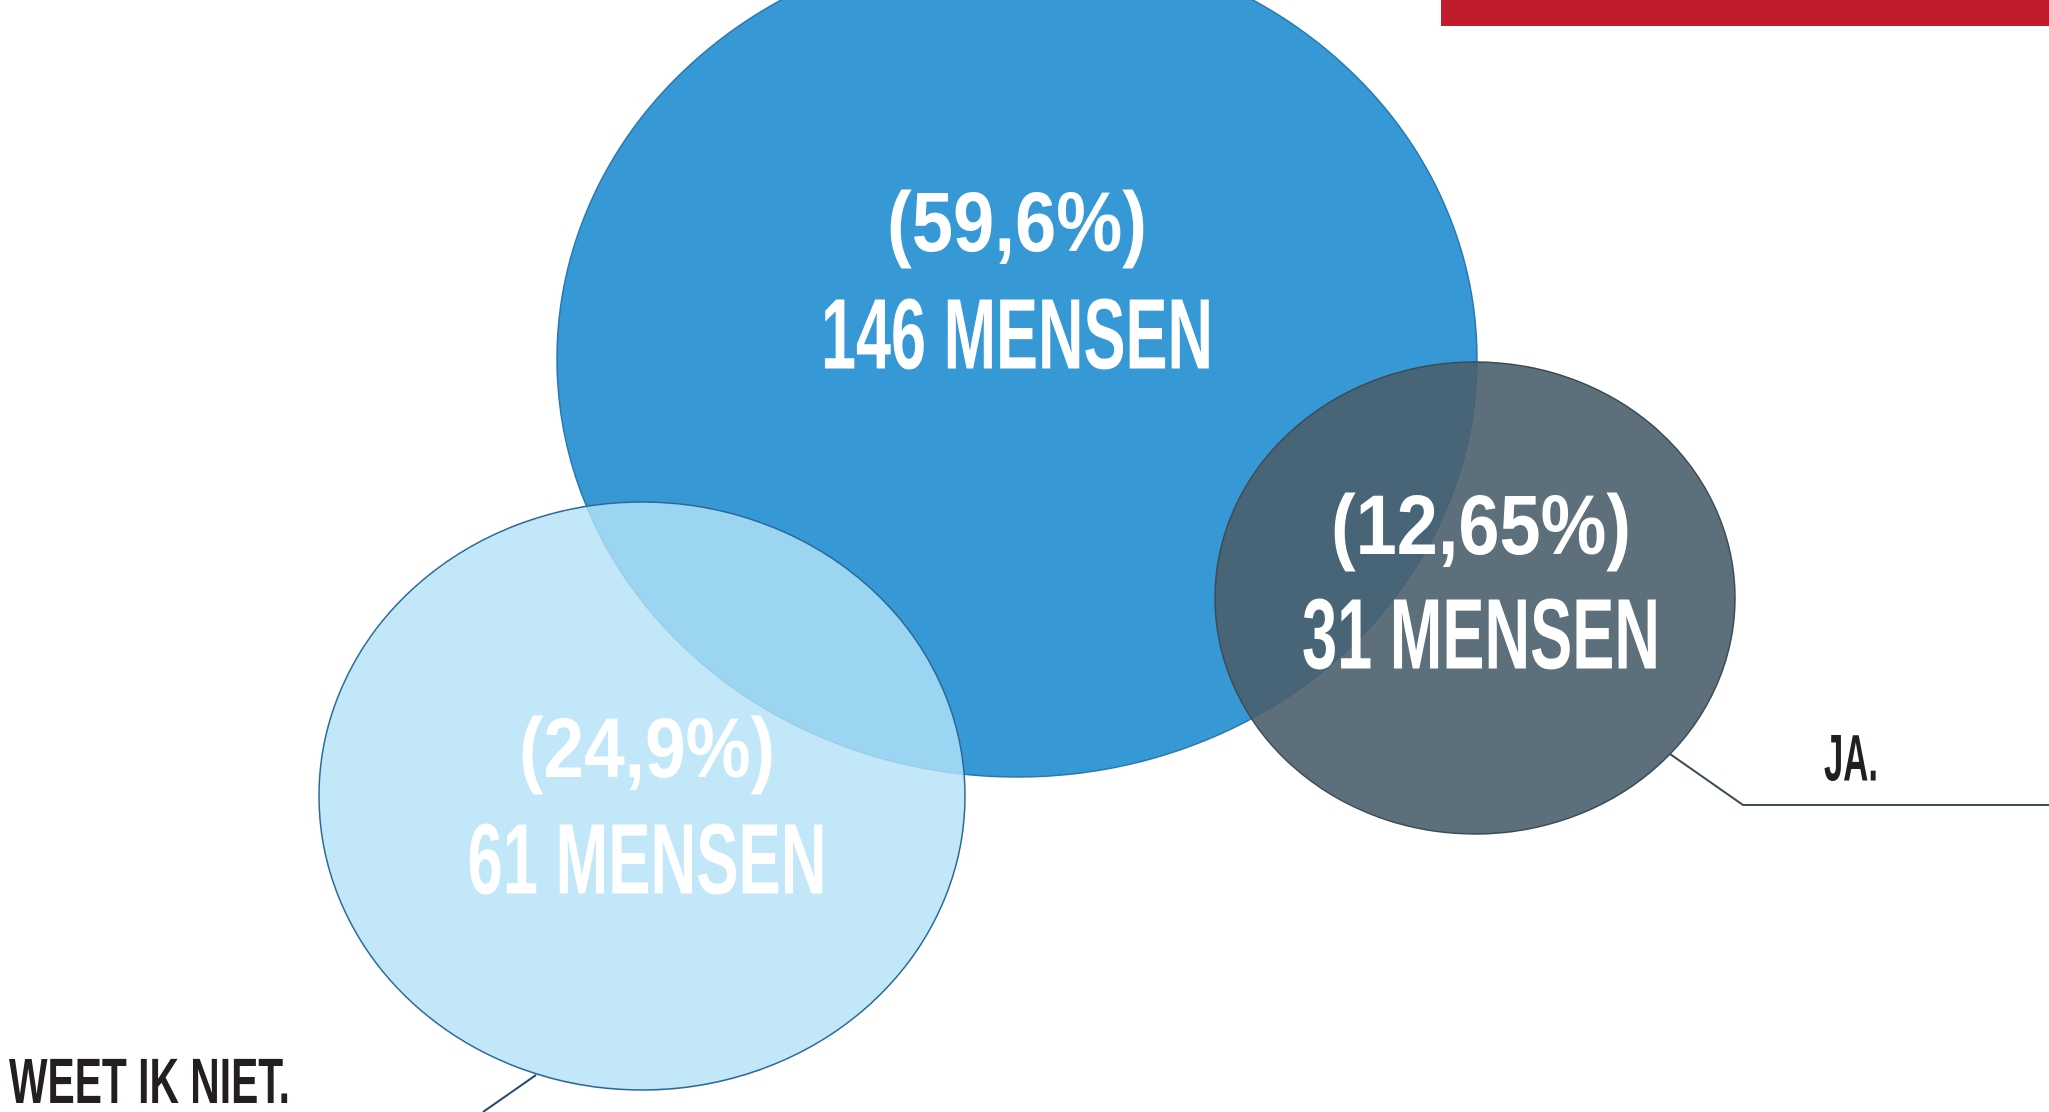 This screenshot has height=1112, width=2049. What do you see at coordinates (1017, 222) in the screenshot?
I see `bubble-percent: (59,6%)` at bounding box center [1017, 222].